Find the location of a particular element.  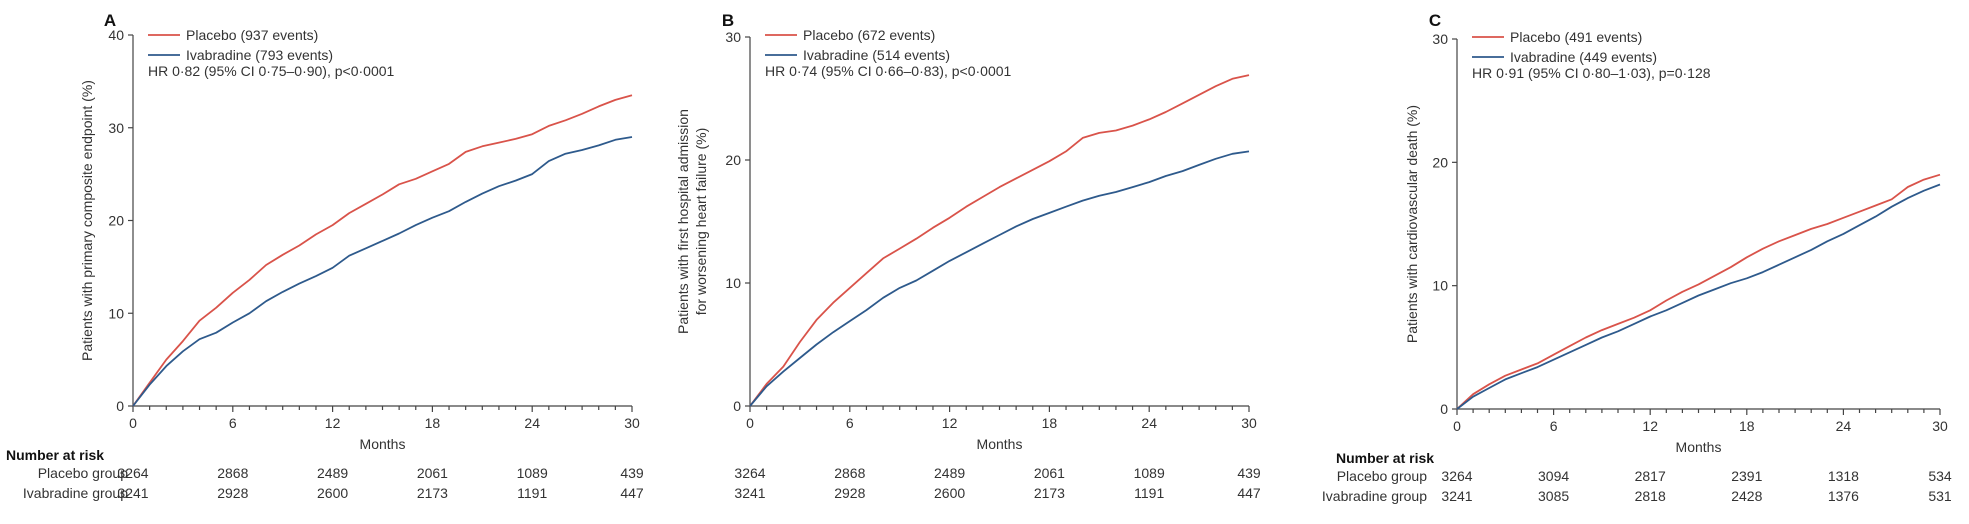

y-tick-label: 40 is located at coordinates (116, 35).